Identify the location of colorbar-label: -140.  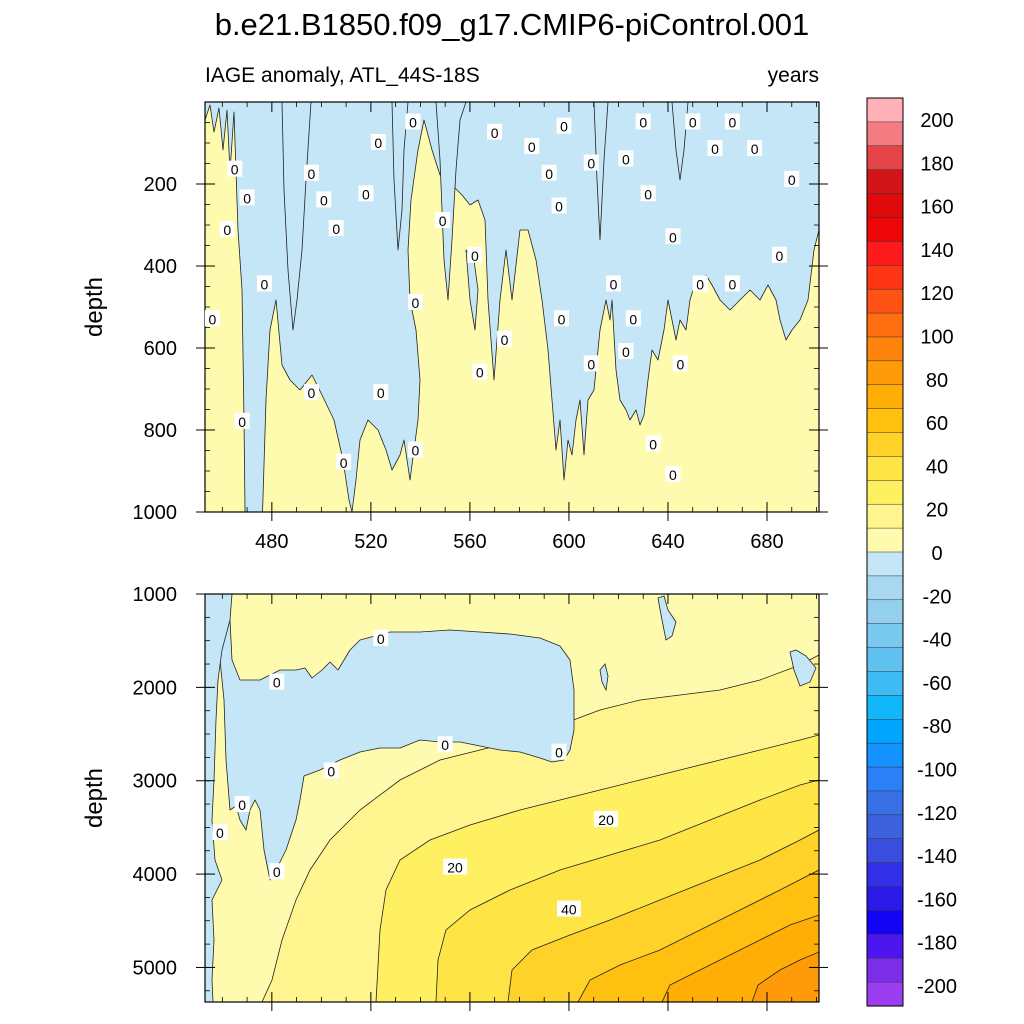
(937, 857).